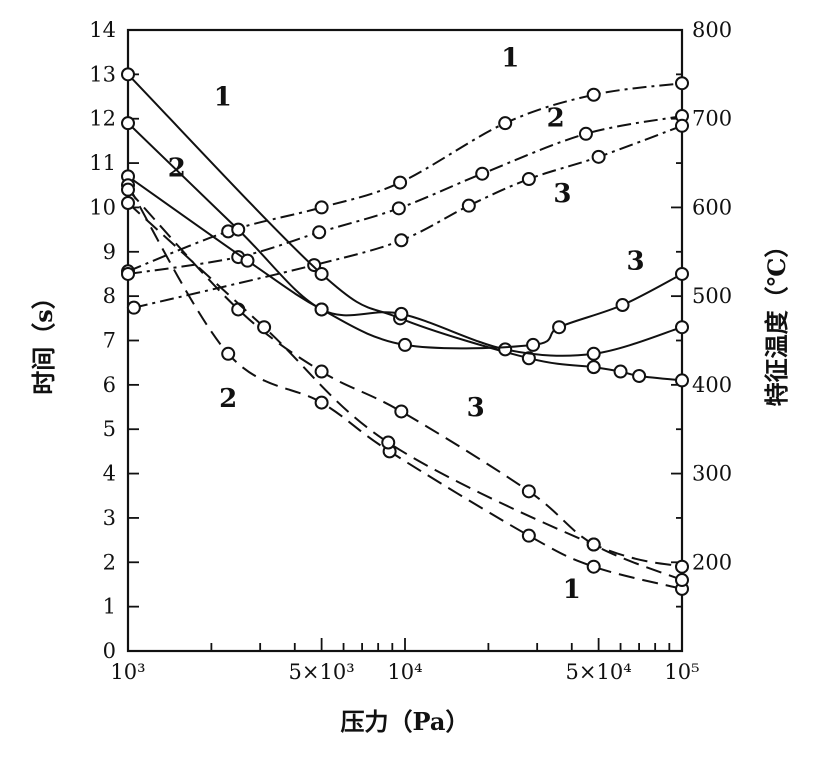 The height and width of the screenshot is (759, 820). Describe the element at coordinates (405, 195) in the screenshot. I see `series-line` at that location.